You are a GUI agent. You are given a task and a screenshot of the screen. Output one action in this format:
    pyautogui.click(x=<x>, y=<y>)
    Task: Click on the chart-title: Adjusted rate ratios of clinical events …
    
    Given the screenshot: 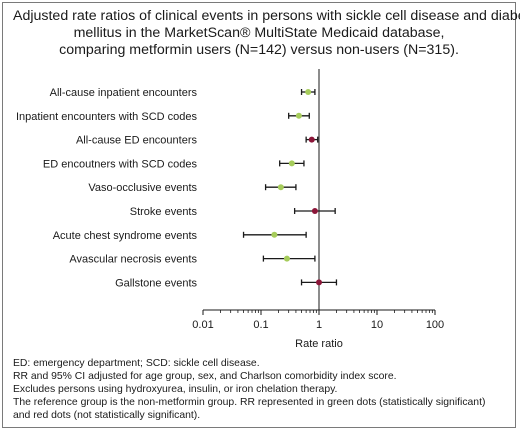 What is the action you would take?
    pyautogui.click(x=266, y=33)
    